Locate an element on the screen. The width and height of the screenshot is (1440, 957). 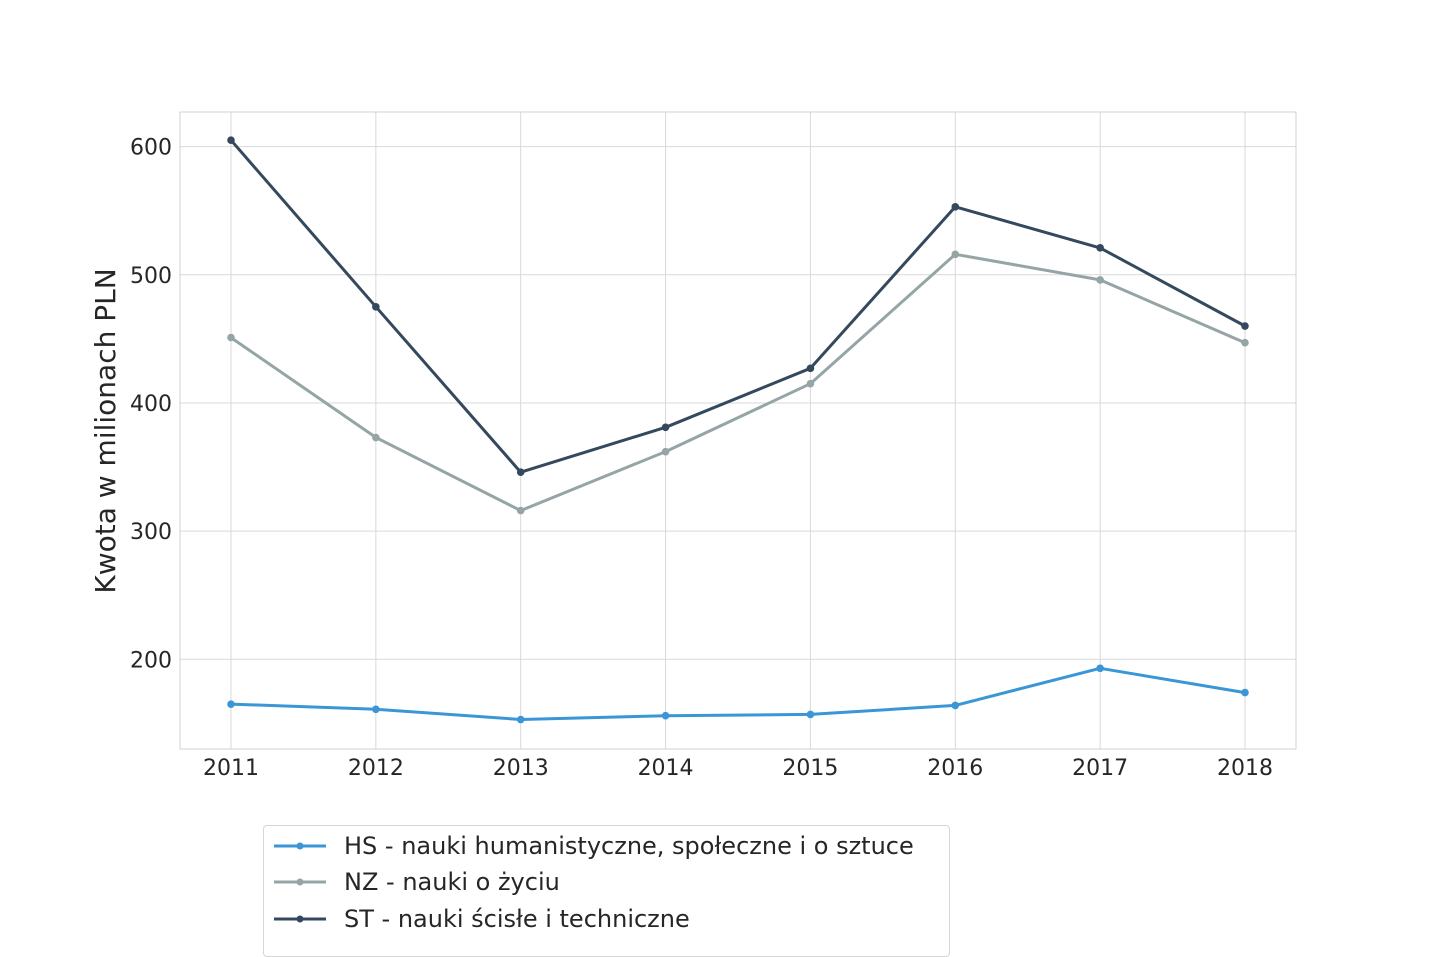
x-tick-label: 2016 is located at coordinates (955, 768).